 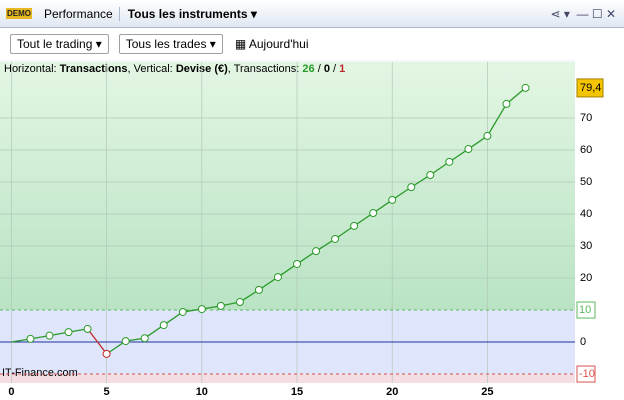 I want to click on y-tick-label: -10, so click(x=587, y=374).